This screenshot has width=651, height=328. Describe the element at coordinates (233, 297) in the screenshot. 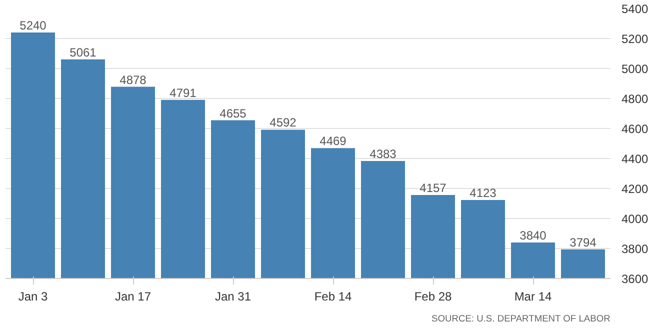

I see `x-tick-label: Jan 31` at that location.